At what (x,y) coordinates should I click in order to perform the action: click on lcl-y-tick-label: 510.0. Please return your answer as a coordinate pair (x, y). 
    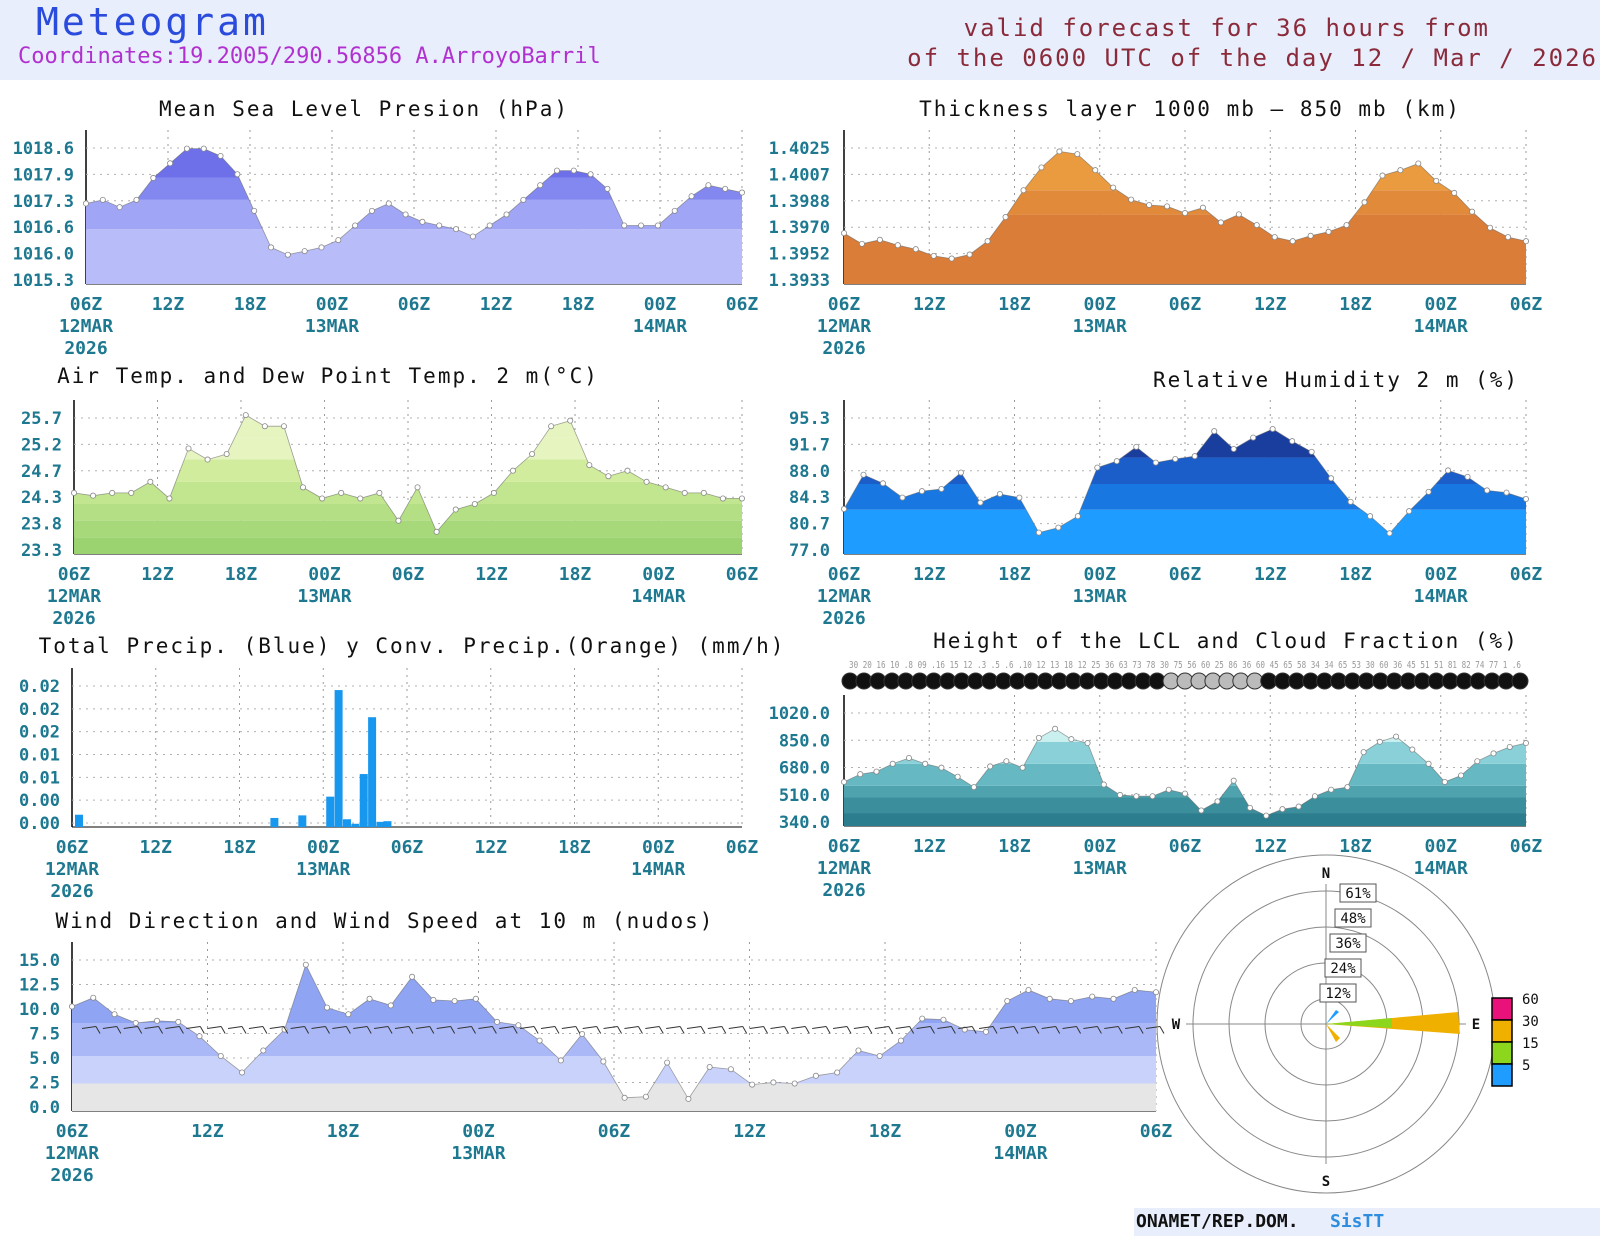
    Looking at the image, I should click on (804, 796).